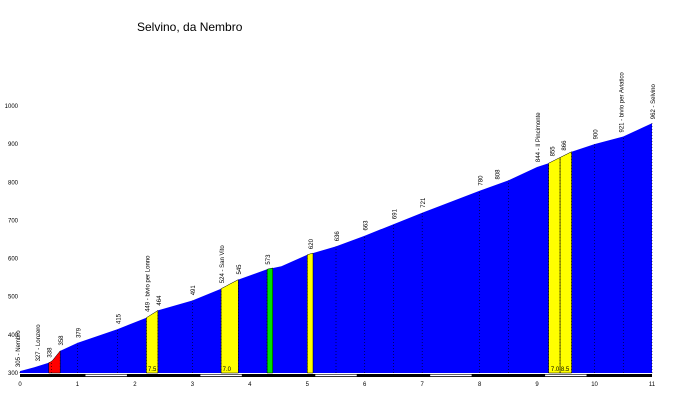 The height and width of the screenshot is (404, 683). What do you see at coordinates (423, 385) in the screenshot?
I see `x-tick-label: 7` at bounding box center [423, 385].